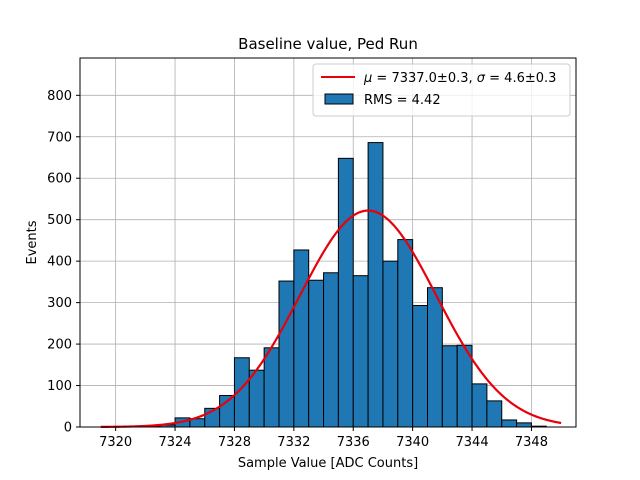 This screenshot has height=480, width=640. I want to click on y-axis-label: Events, so click(32, 242).